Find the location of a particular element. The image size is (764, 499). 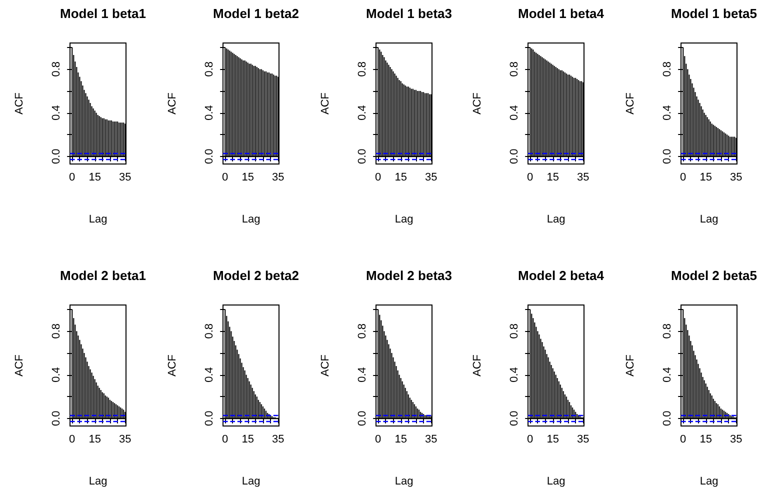

chart-title: Model 1 beta1 is located at coordinates (103, 13).